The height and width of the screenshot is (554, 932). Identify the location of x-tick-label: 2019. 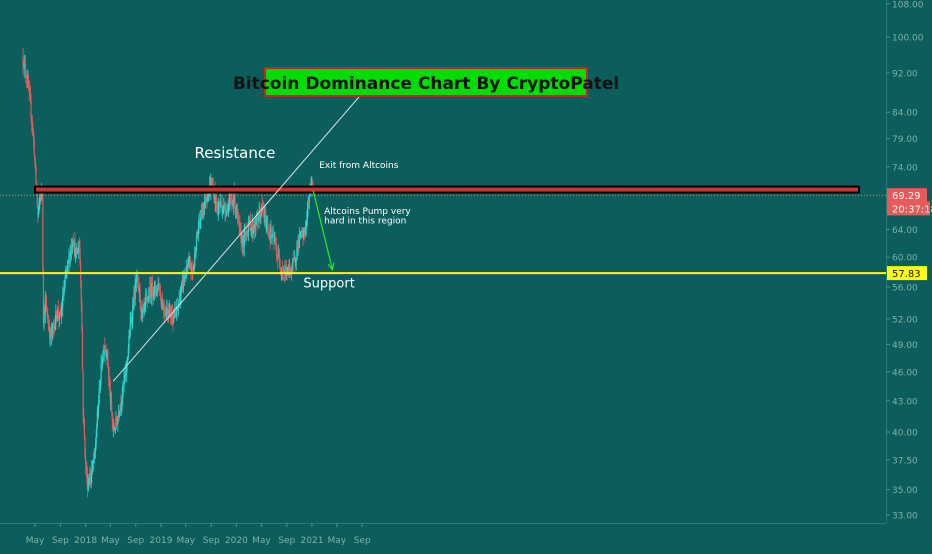
(161, 541).